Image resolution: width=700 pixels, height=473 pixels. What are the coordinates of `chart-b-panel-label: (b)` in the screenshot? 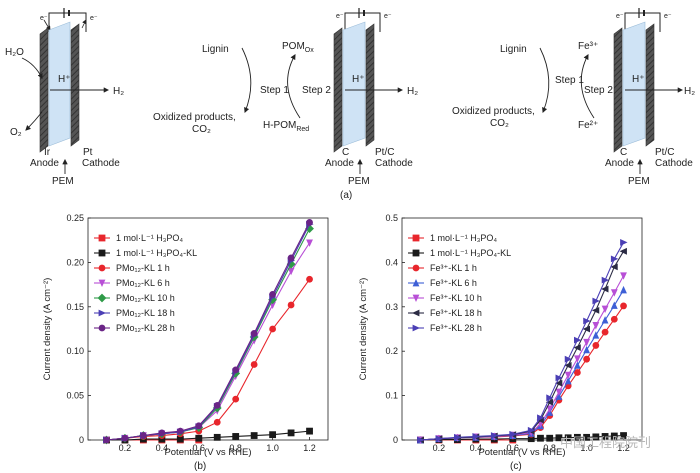 It's located at (200, 466).